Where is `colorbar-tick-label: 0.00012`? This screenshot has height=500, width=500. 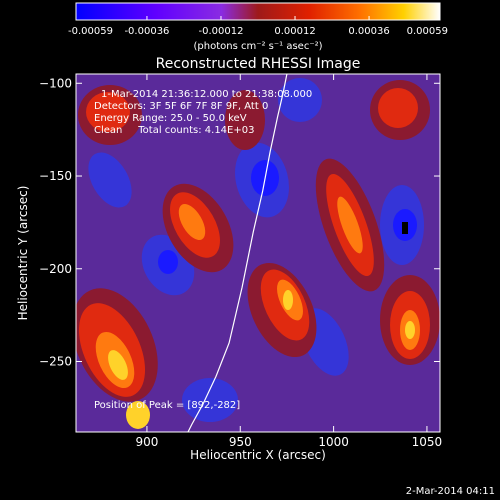
colorbar-tick-label: 0.00012 is located at coordinates (294, 31).